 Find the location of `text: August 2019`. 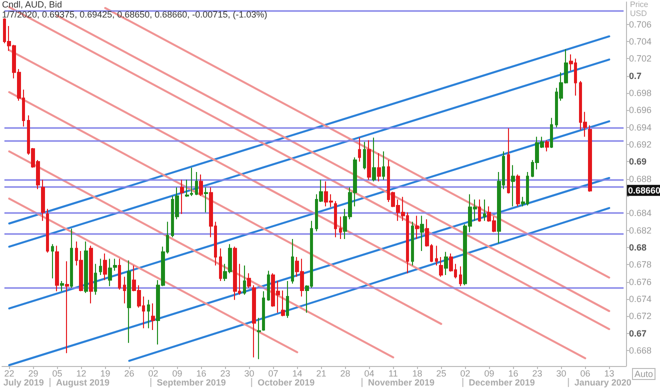

text: August 2019 is located at coordinates (83, 383).